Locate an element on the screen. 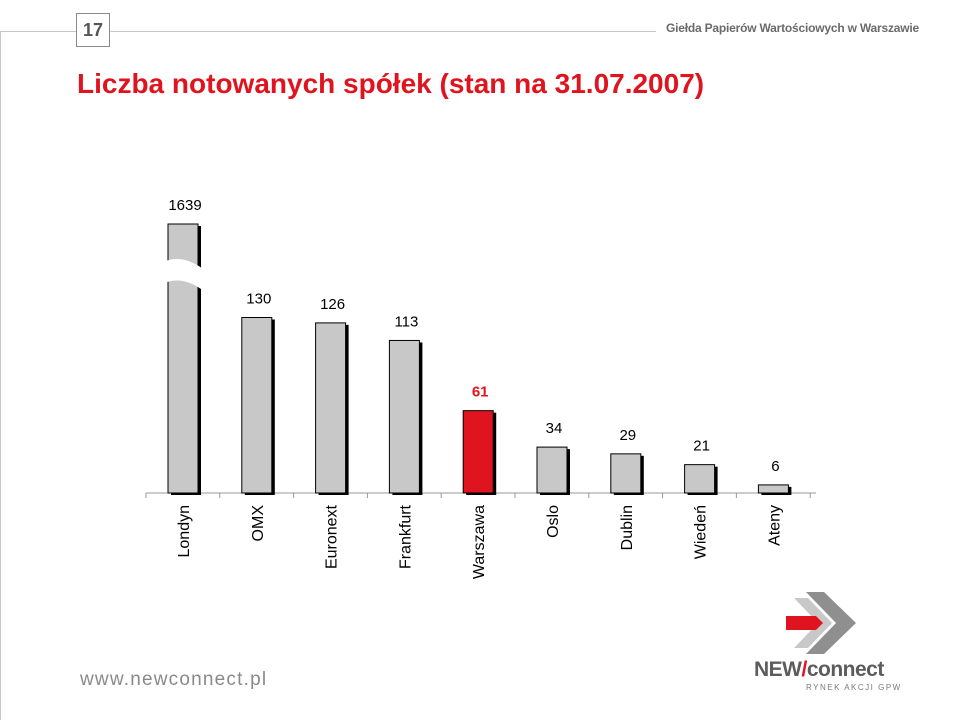 The image size is (960, 720). category-label: Frankfurt is located at coordinates (405, 536).